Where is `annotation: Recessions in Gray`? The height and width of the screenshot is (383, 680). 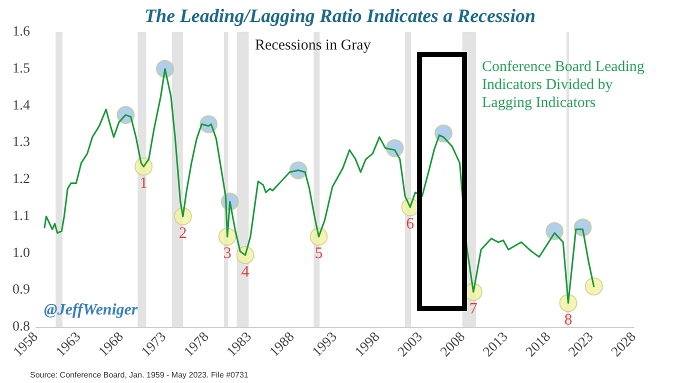
annotation: Recessions in Gray is located at coordinates (313, 46).